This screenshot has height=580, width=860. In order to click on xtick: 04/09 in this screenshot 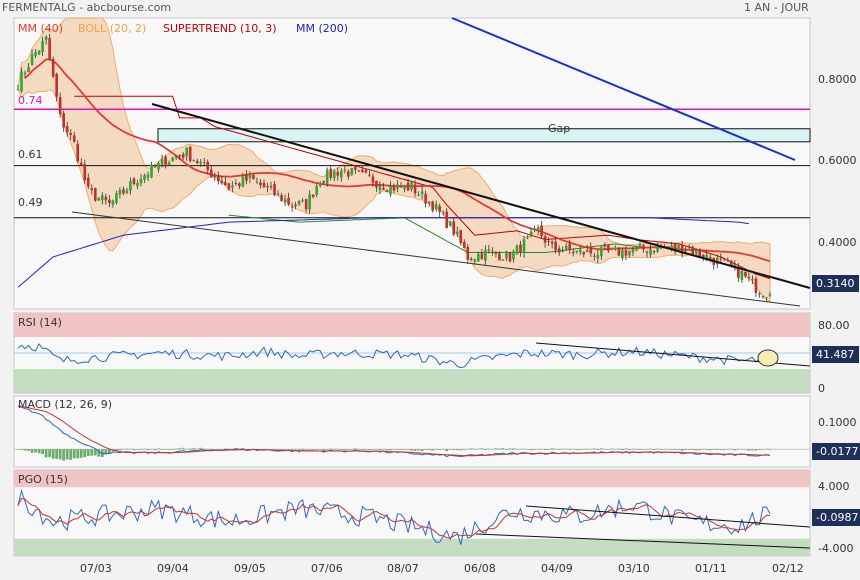, I will do `click(557, 568)`.